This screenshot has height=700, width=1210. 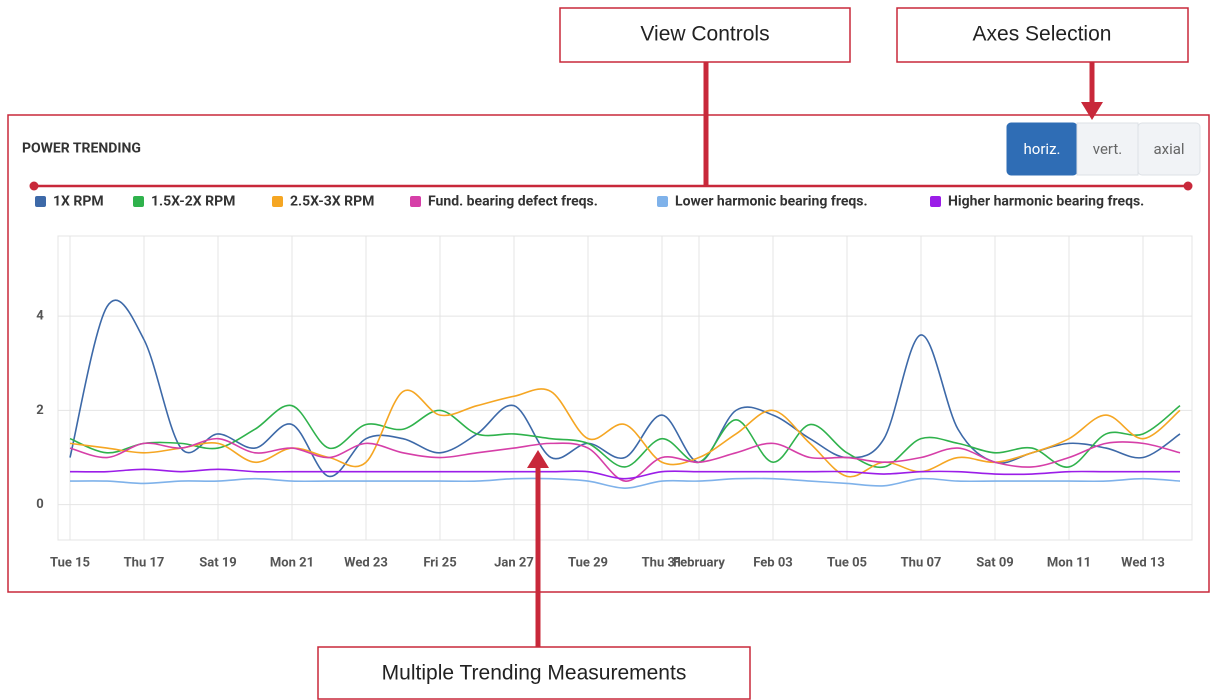 What do you see at coordinates (699, 562) in the screenshot?
I see `x-tick-label: February` at bounding box center [699, 562].